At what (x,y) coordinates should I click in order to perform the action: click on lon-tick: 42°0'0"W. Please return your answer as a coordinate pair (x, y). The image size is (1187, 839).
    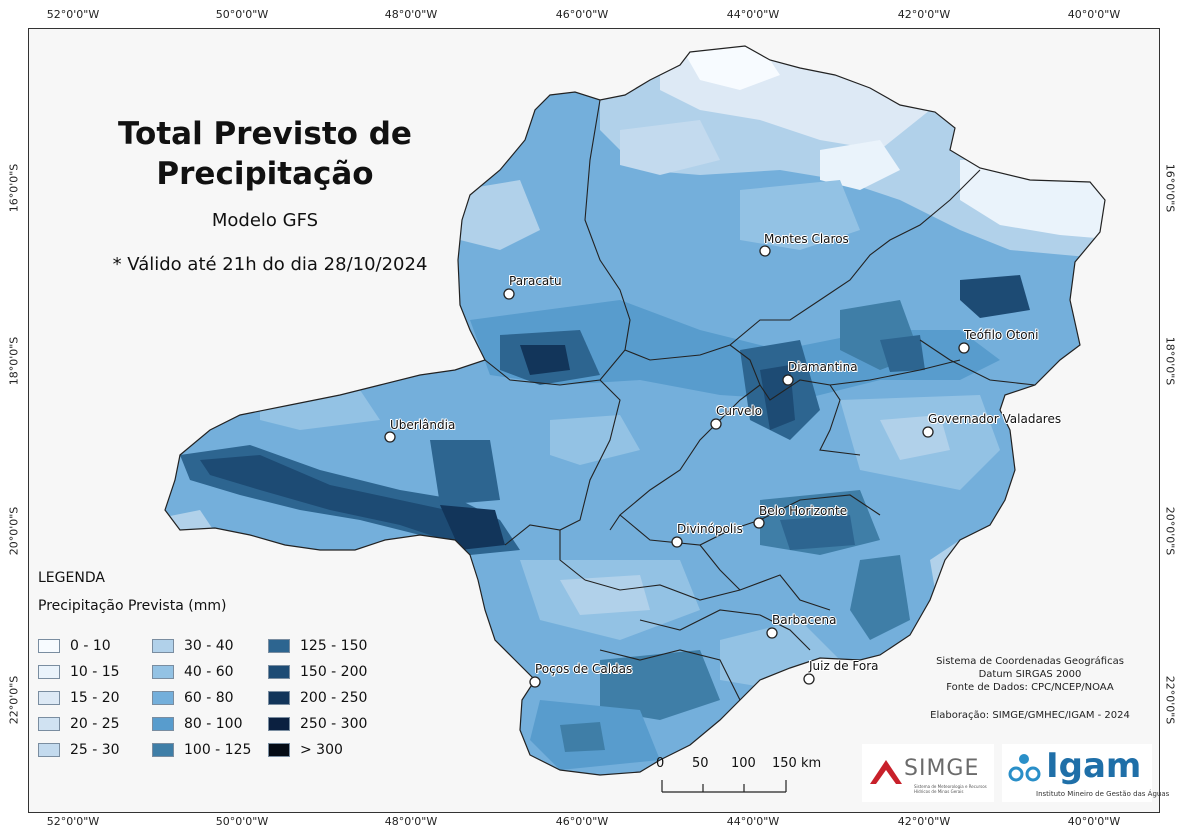
    Looking at the image, I should click on (924, 821).